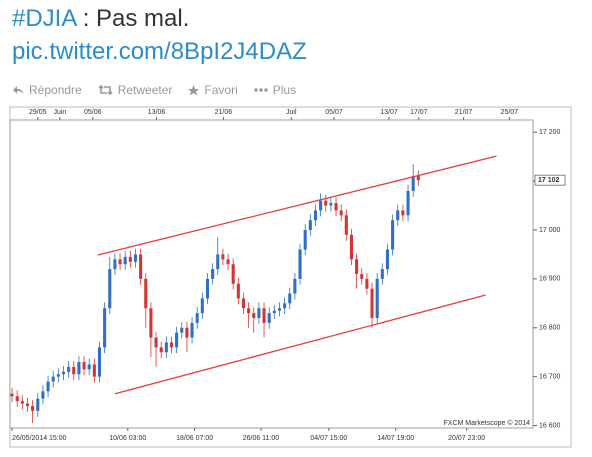  What do you see at coordinates (389, 112) in the screenshot?
I see `top-x-tick-label: 13/07` at bounding box center [389, 112].